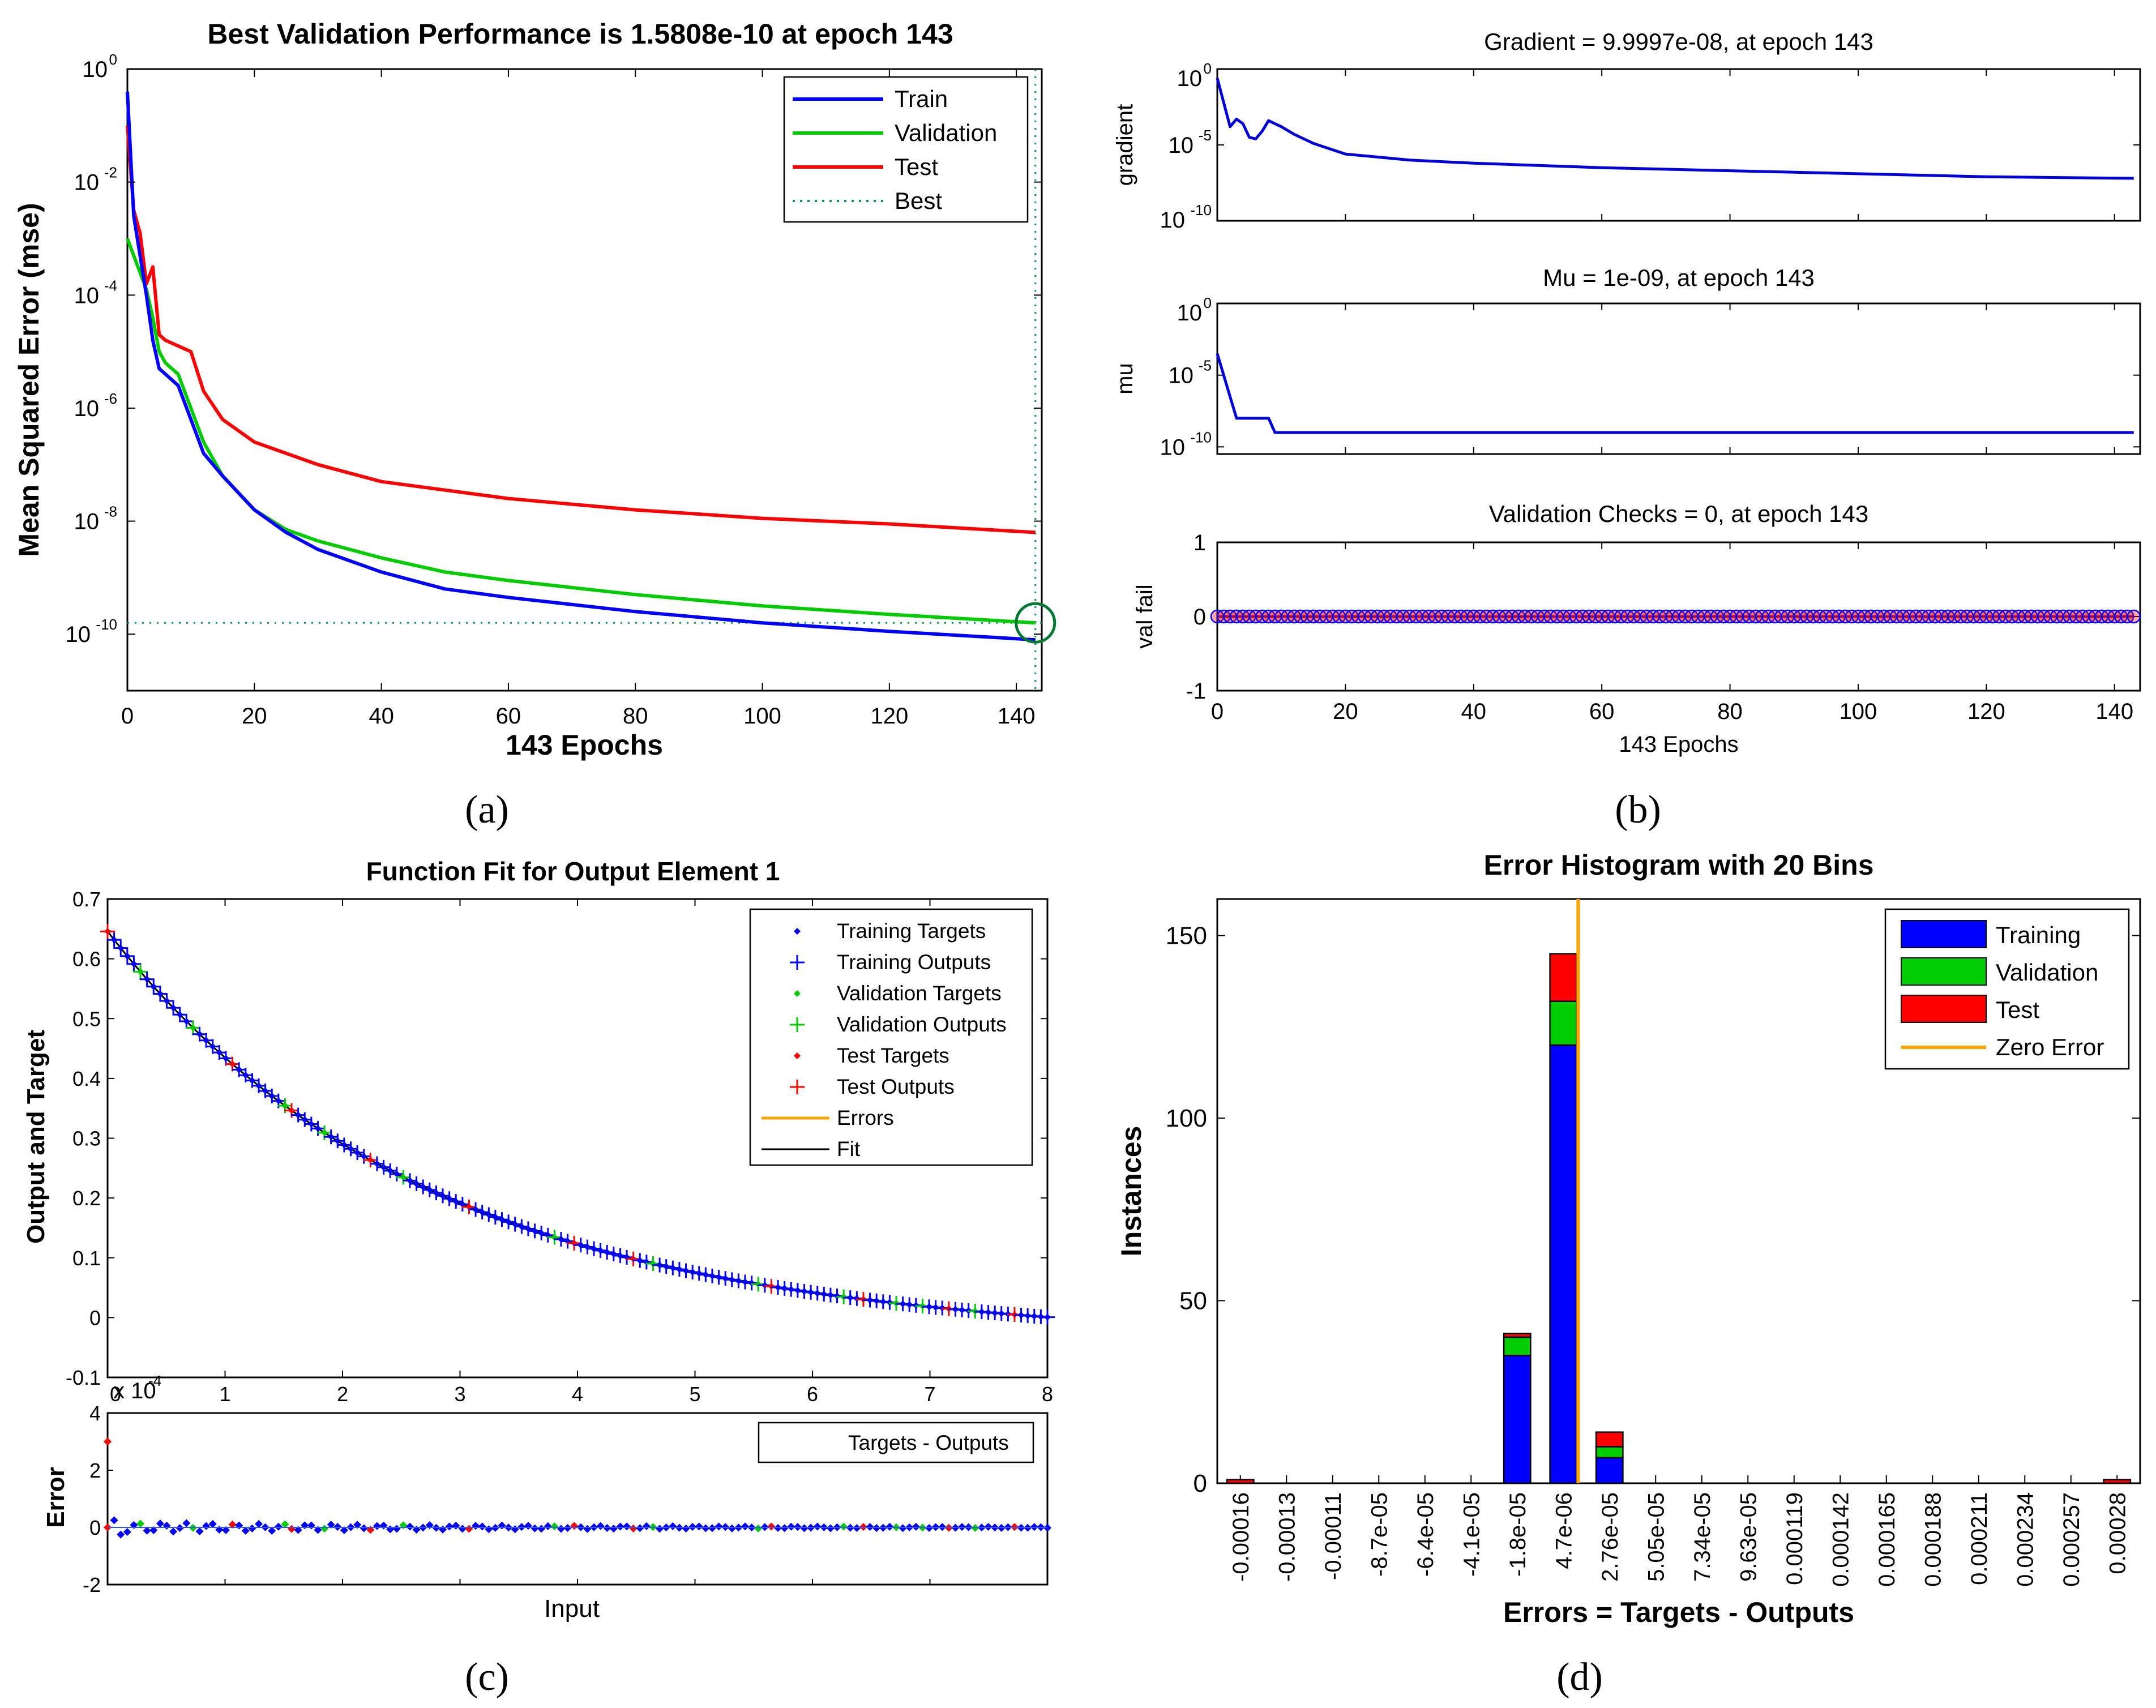 Image resolution: width=2156 pixels, height=1708 pixels. Describe the element at coordinates (108, 1441) in the screenshot. I see `c-error-outlier` at that location.